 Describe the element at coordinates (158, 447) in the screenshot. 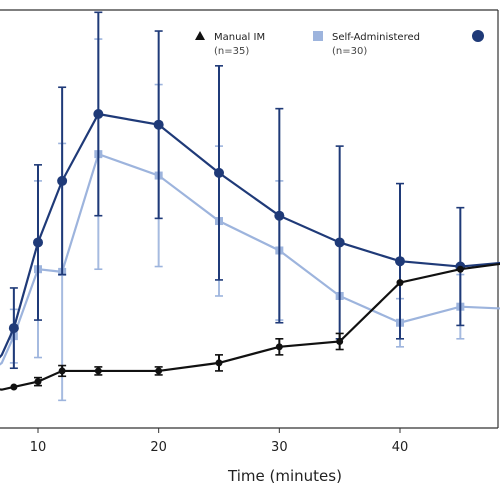

I see `x-tick-label: 20` at that location.